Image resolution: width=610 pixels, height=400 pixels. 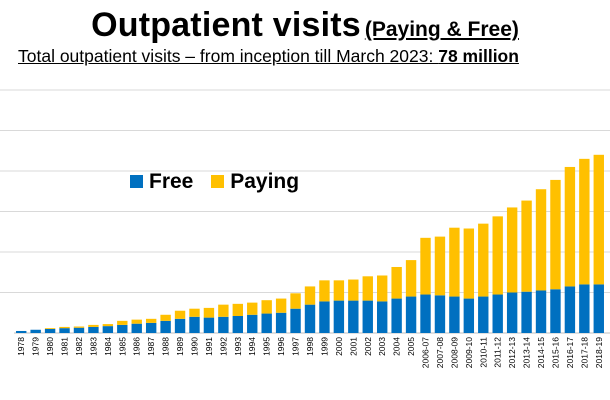 What do you see at coordinates (396, 282) in the screenshot?
I see `bar-paying-2004` at bounding box center [396, 282].